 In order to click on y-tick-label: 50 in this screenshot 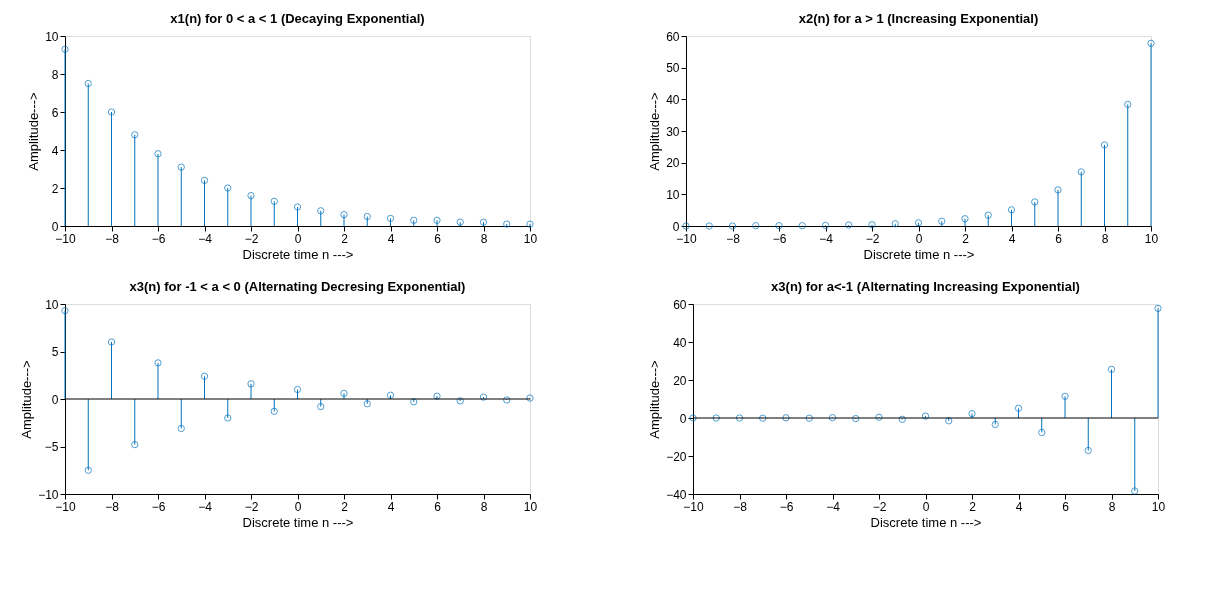, I will do `click(673, 68)`.